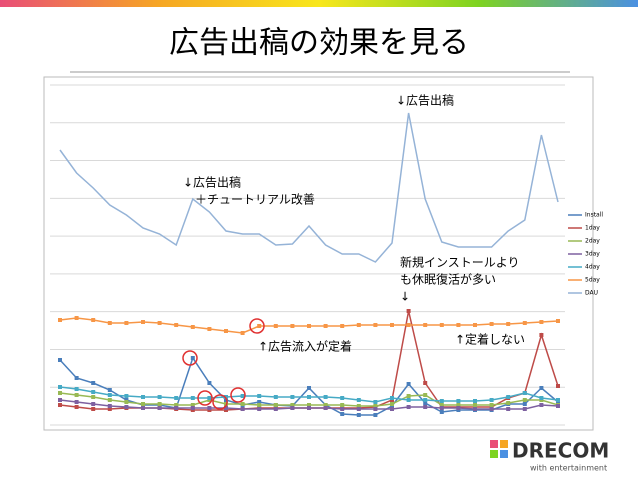 This screenshot has width=638, height=483. What do you see at coordinates (594, 215) in the screenshot?
I see `legend-label: Install` at bounding box center [594, 215].